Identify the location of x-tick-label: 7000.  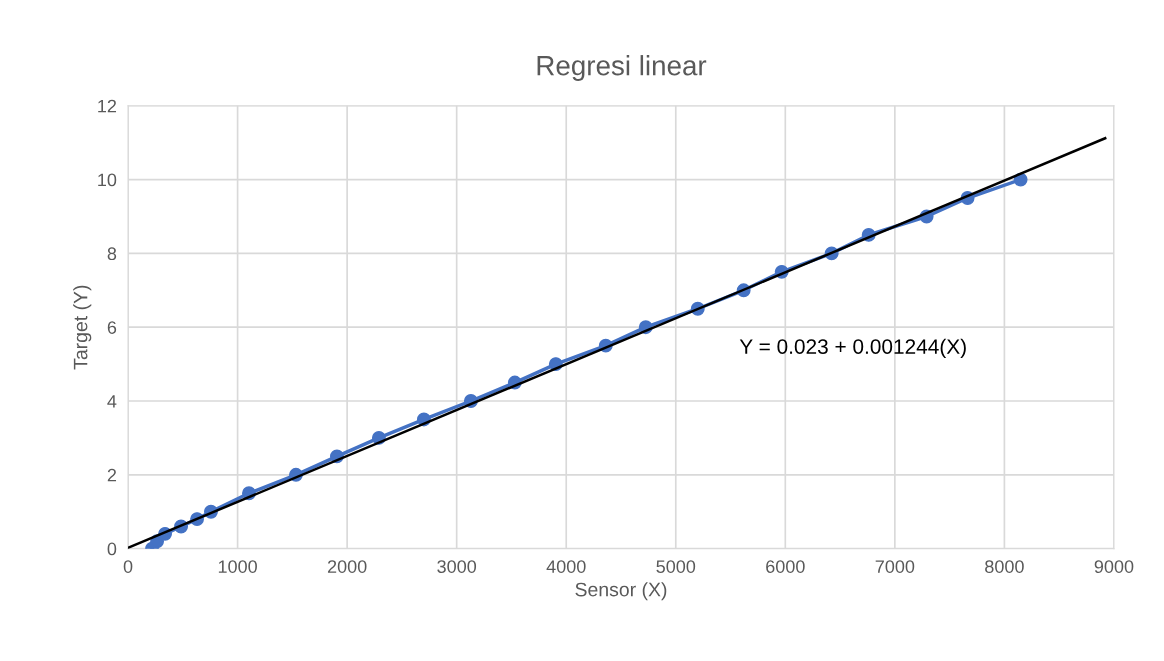
(895, 566).